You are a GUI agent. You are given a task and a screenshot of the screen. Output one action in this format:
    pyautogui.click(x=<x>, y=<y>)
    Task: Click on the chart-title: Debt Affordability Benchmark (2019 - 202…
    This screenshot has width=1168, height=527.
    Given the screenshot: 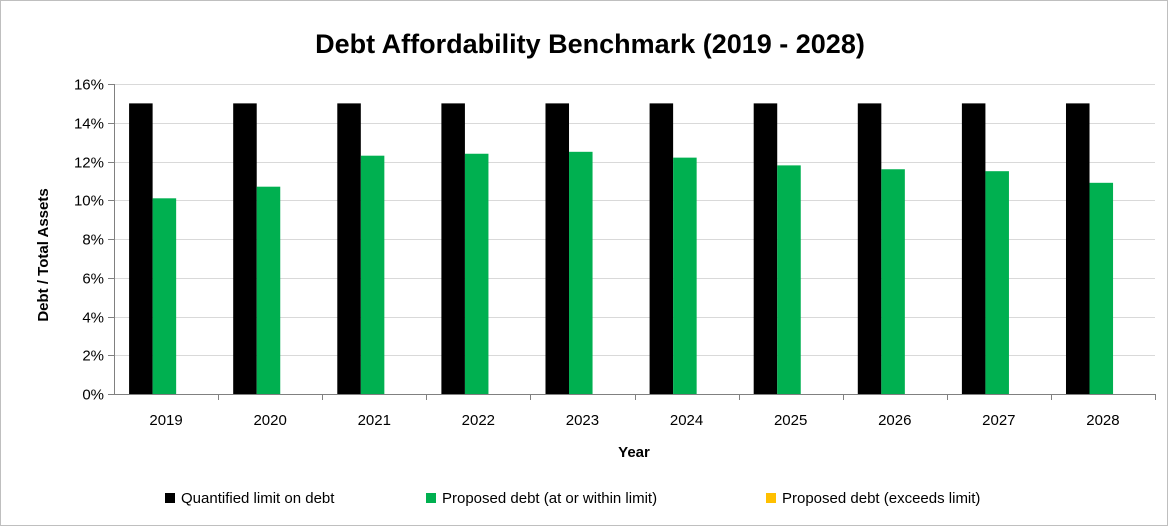 What is the action you would take?
    pyautogui.click(x=590, y=44)
    